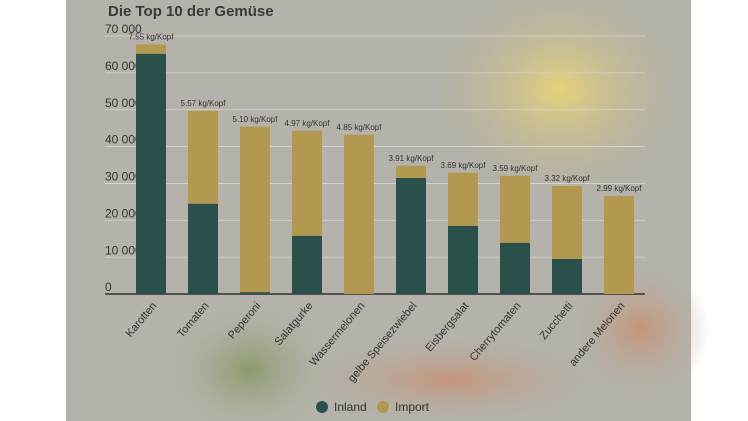 Image resolution: width=748 pixels, height=421 pixels. What do you see at coordinates (123, 177) in the screenshot?
I see `y-tick-label: 30 000` at bounding box center [123, 177].